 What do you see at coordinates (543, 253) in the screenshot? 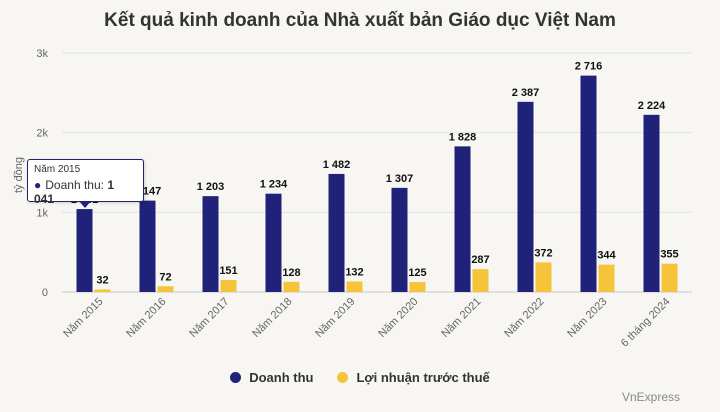
I see `profit-data-label: 372` at bounding box center [543, 253].